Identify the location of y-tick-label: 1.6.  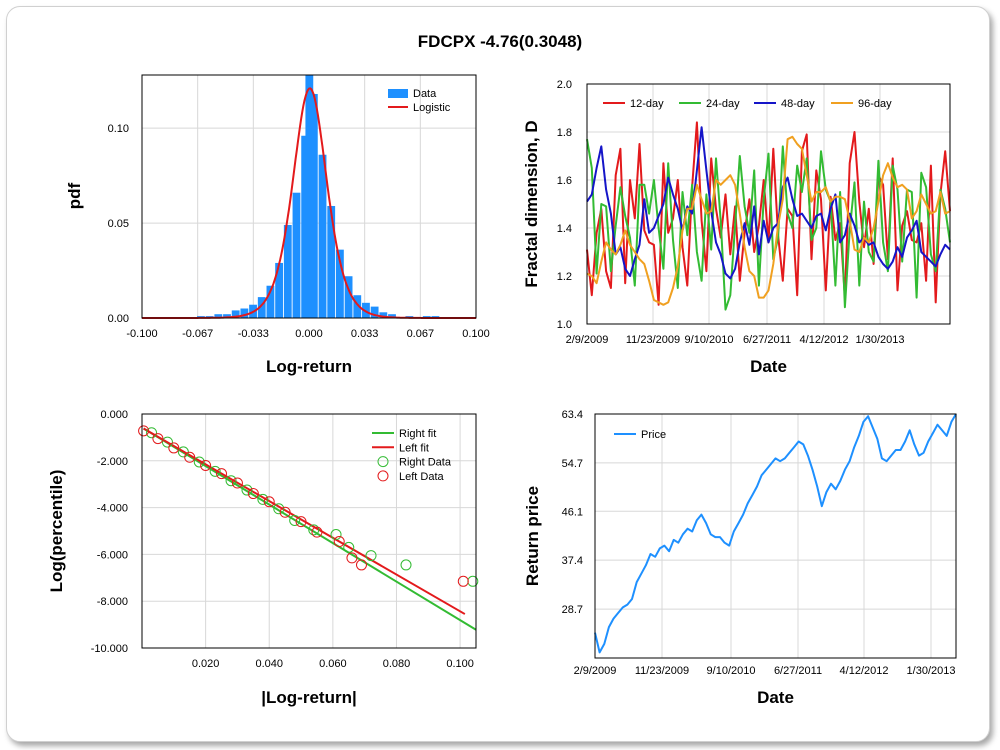
(564, 181).